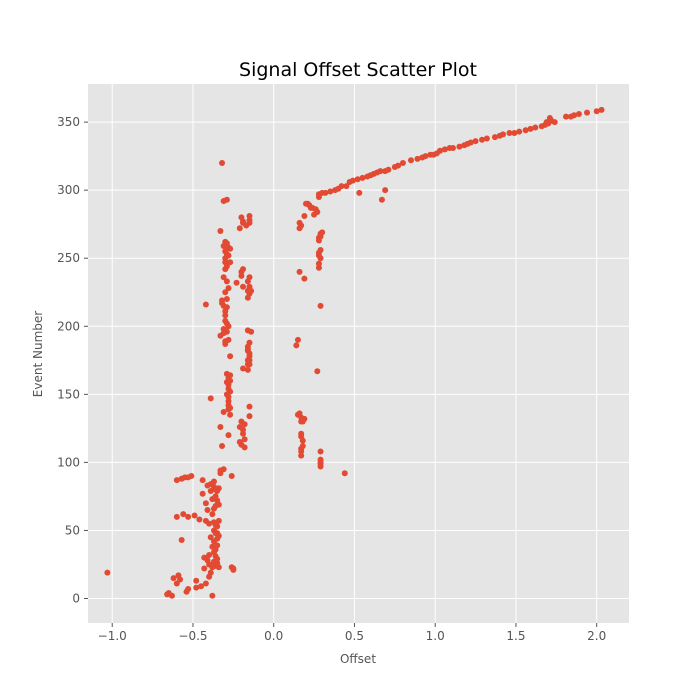 This screenshot has height=700, width=700. What do you see at coordinates (358, 70) in the screenshot?
I see `chart-title: Signal Offset Scatter Plot` at bounding box center [358, 70].